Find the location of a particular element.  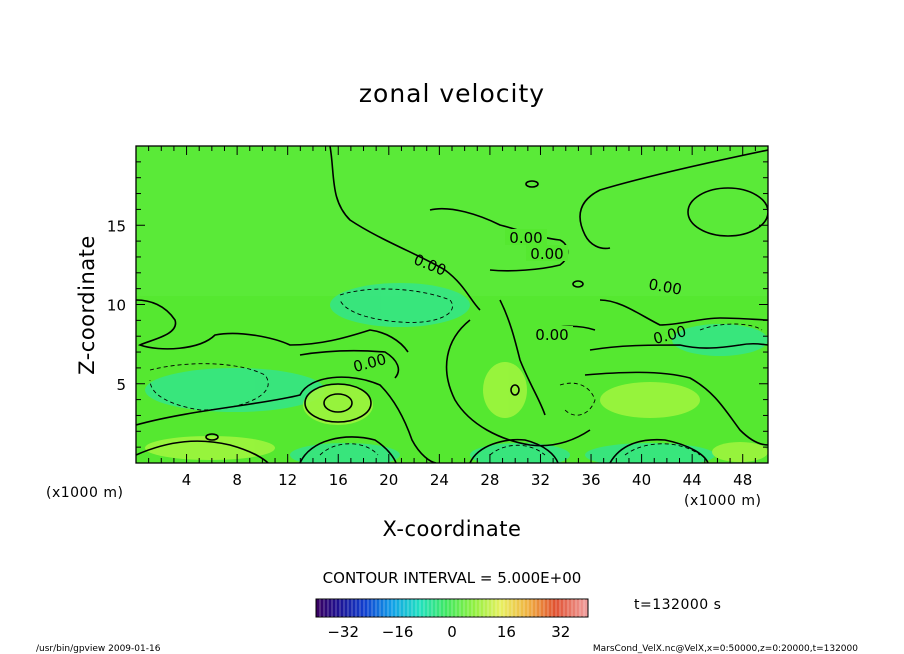

chart-title: zonal velocity is located at coordinates (452, 93).